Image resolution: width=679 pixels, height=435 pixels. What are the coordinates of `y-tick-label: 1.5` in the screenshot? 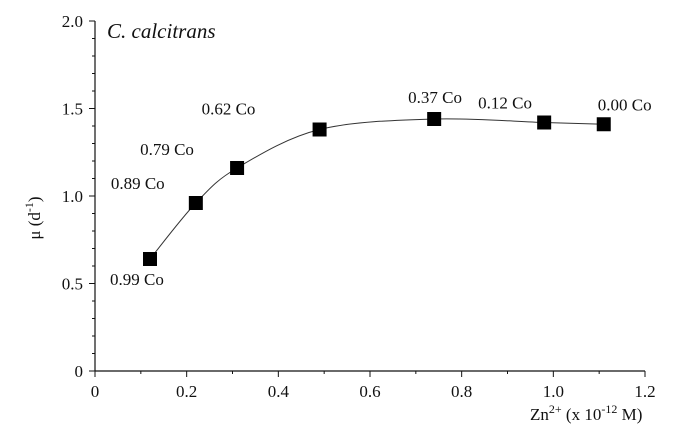 It's located at (72, 109).